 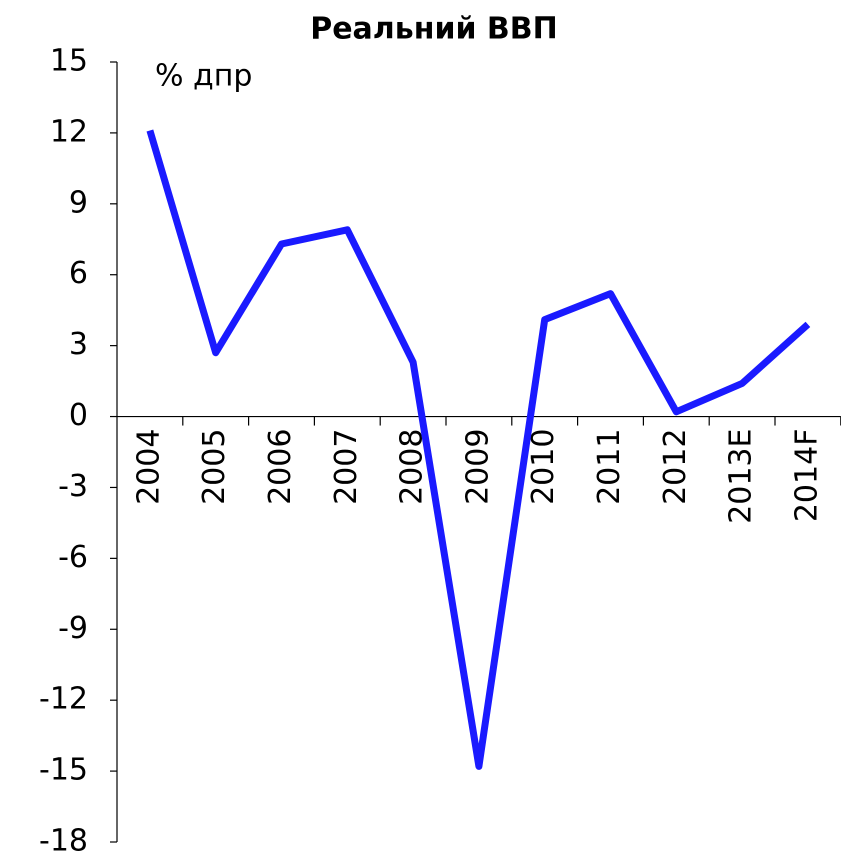 What do you see at coordinates (148, 467) in the screenshot?
I see `x-tick-label: 2004` at bounding box center [148, 467].